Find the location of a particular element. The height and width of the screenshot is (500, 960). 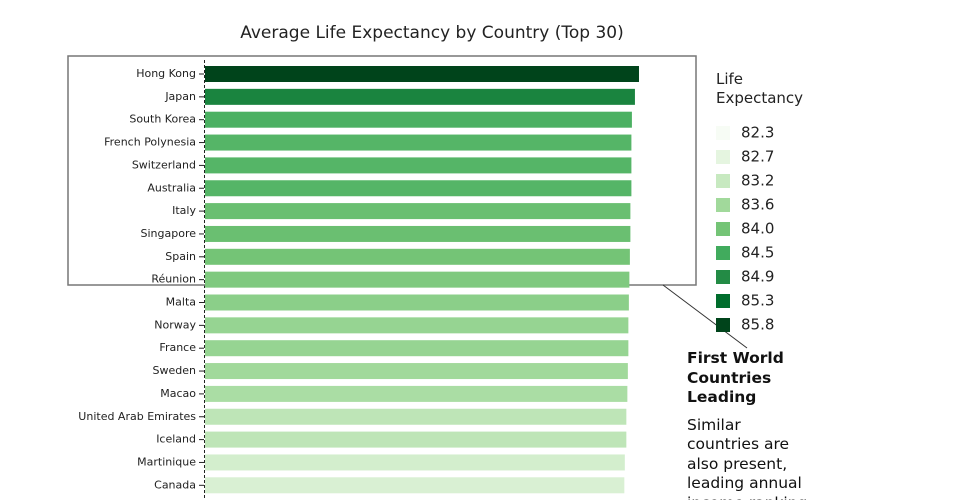

legend-label: 84.5 is located at coordinates (757, 253).